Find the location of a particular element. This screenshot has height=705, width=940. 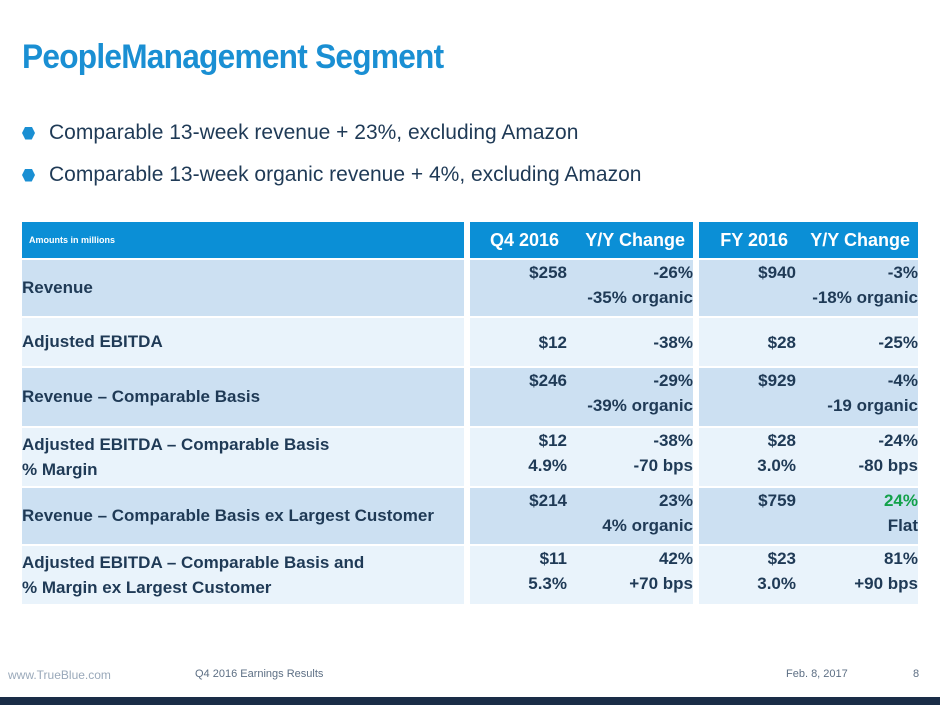

header-q4: Q4 2016 is located at coordinates (524, 239).